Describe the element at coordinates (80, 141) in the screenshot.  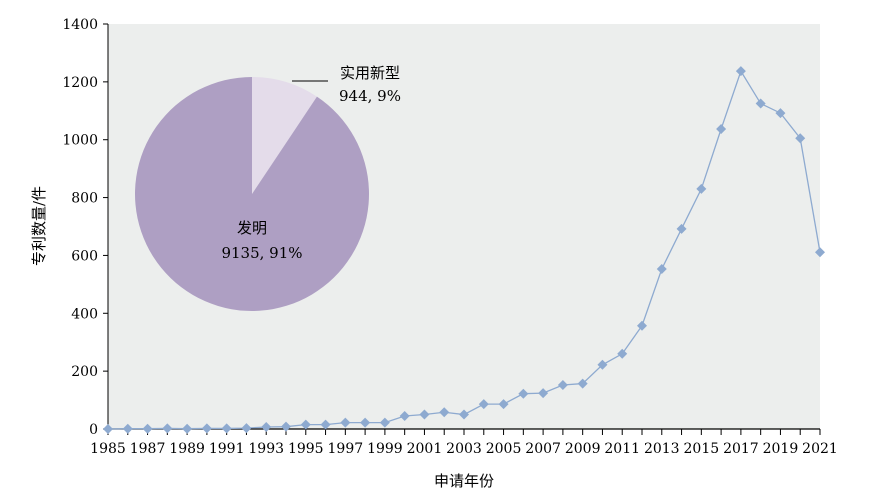
I see `y-tick-label: 1000` at that location.